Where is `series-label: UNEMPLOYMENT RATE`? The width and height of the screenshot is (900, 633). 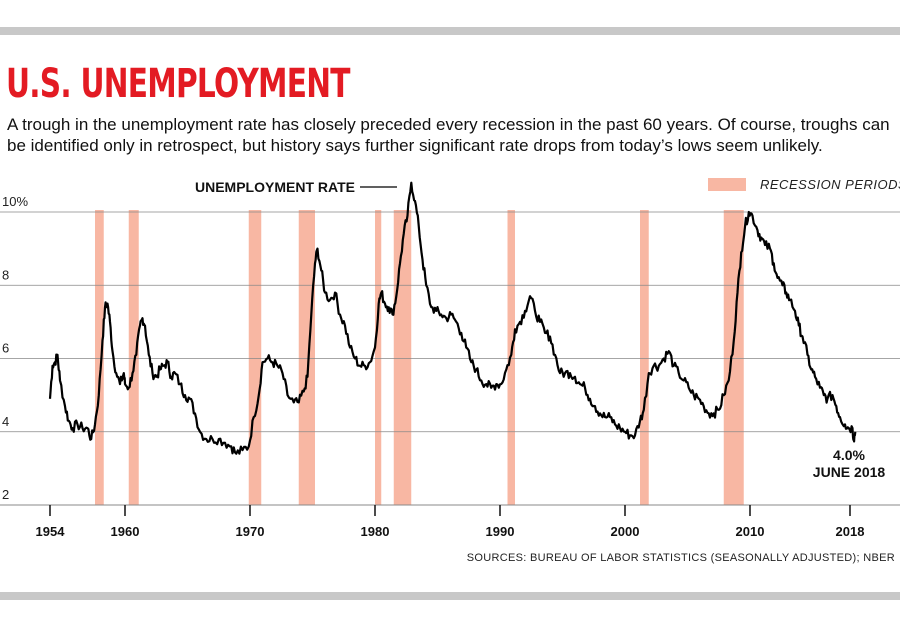 series-label: UNEMPLOYMENT RATE is located at coordinates (275, 187).